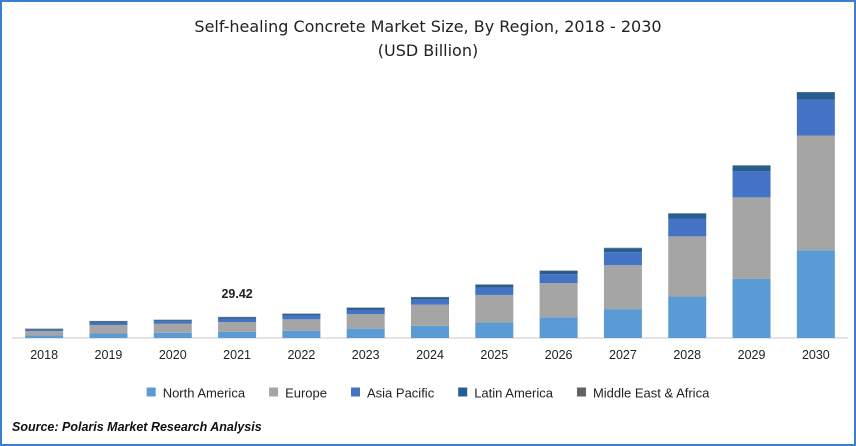 Image resolution: width=856 pixels, height=446 pixels. What do you see at coordinates (108, 335) in the screenshot?
I see `bar-north-america-2019` at bounding box center [108, 335].